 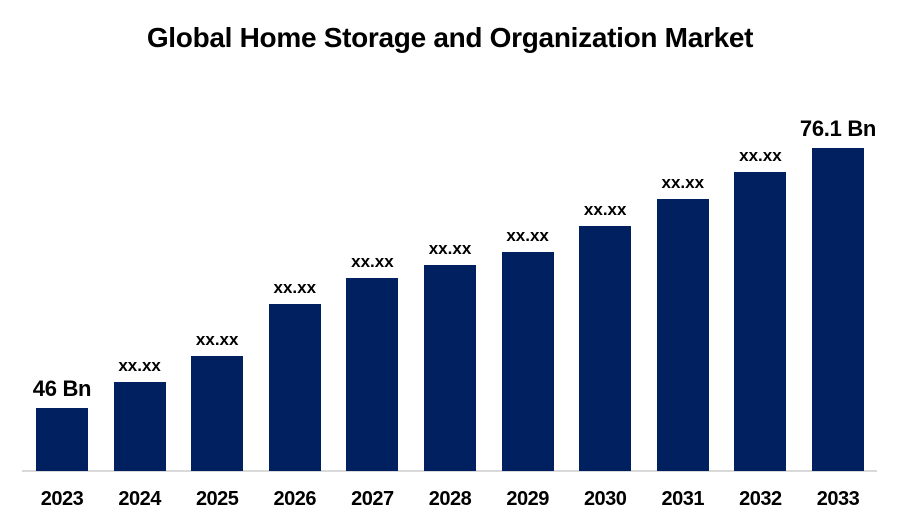 What do you see at coordinates (217, 499) in the screenshot?
I see `x-axis-tick-label: 2025` at bounding box center [217, 499].